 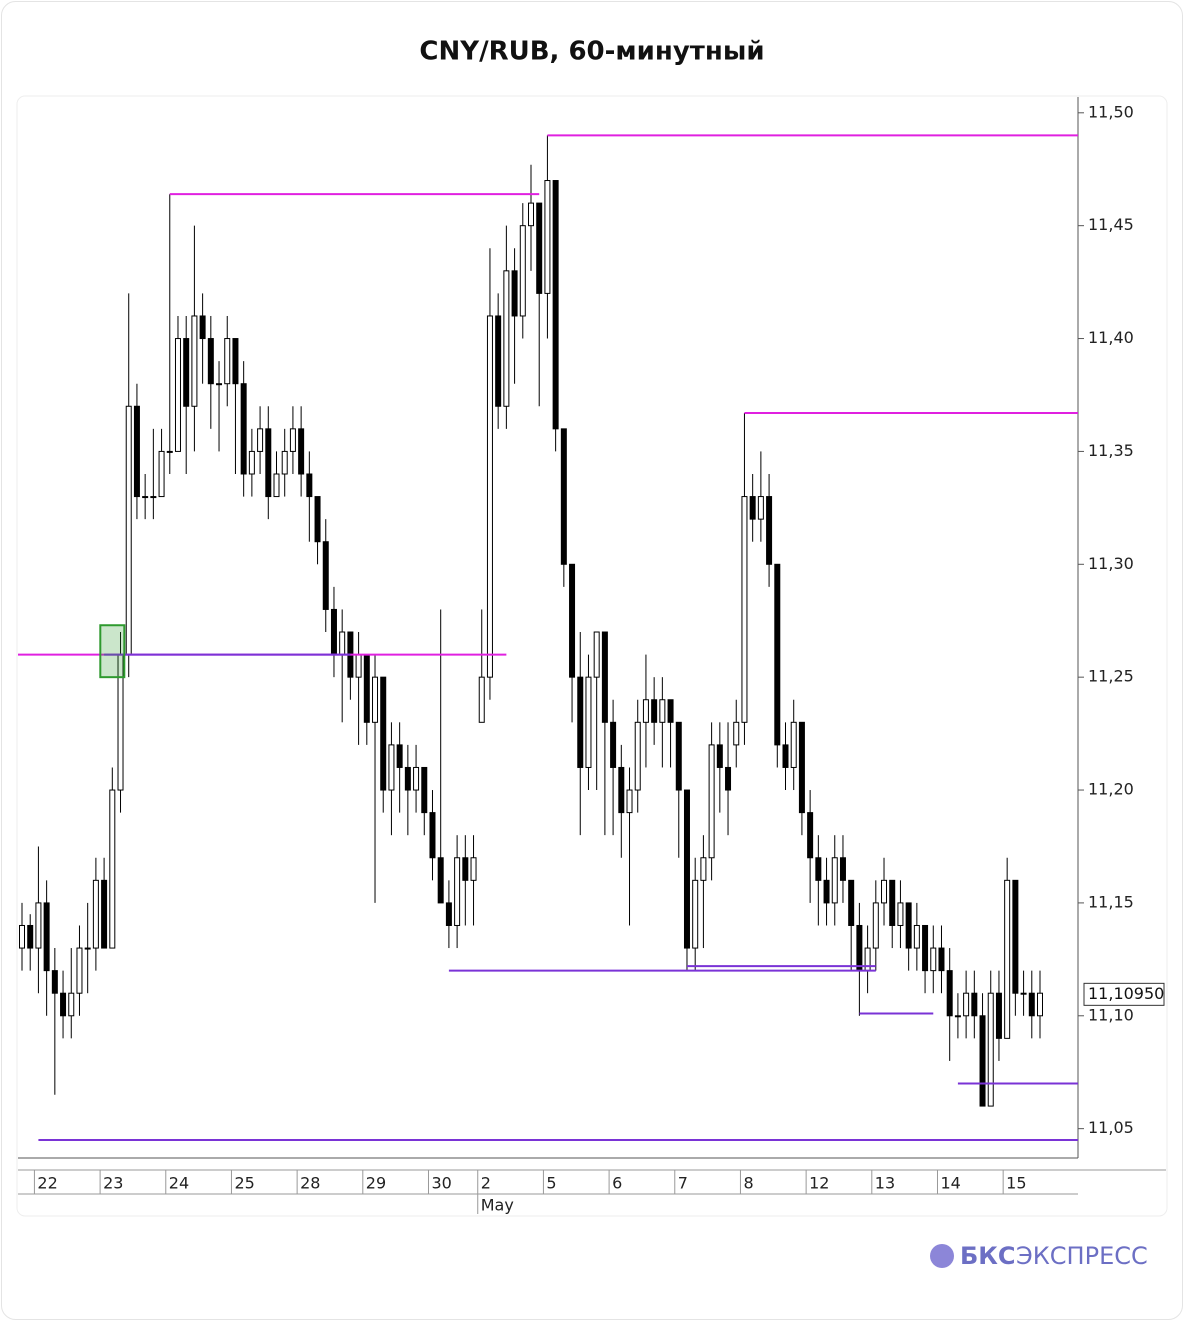 I want to click on x-tick-label: 5, so click(x=551, y=1183).